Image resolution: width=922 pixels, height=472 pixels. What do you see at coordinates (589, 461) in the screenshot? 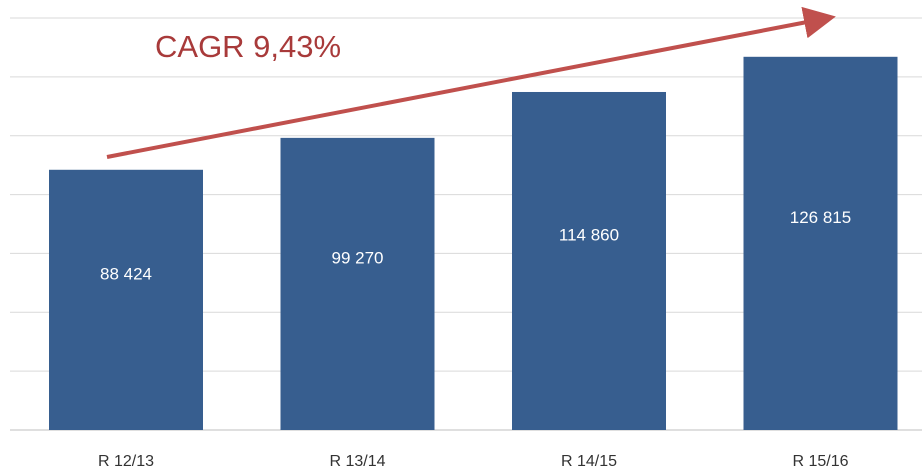
I see `x-tick-label: R 14/15` at bounding box center [589, 461].